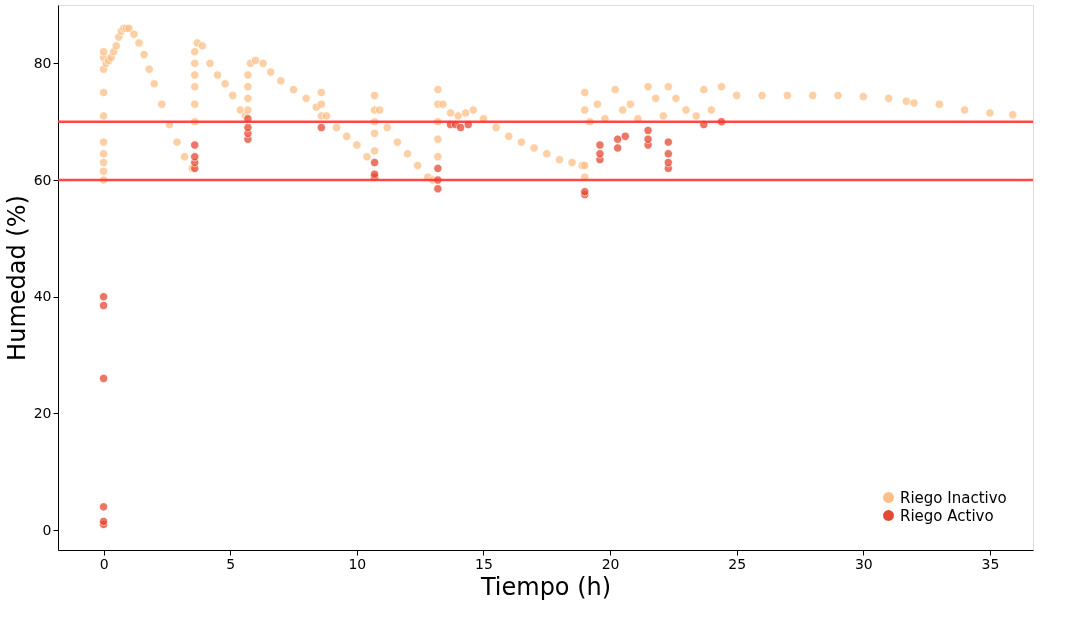 Image resolution: width=1088 pixels, height=625 pixels. I want to click on y-tick-label: 80, so click(42, 62).